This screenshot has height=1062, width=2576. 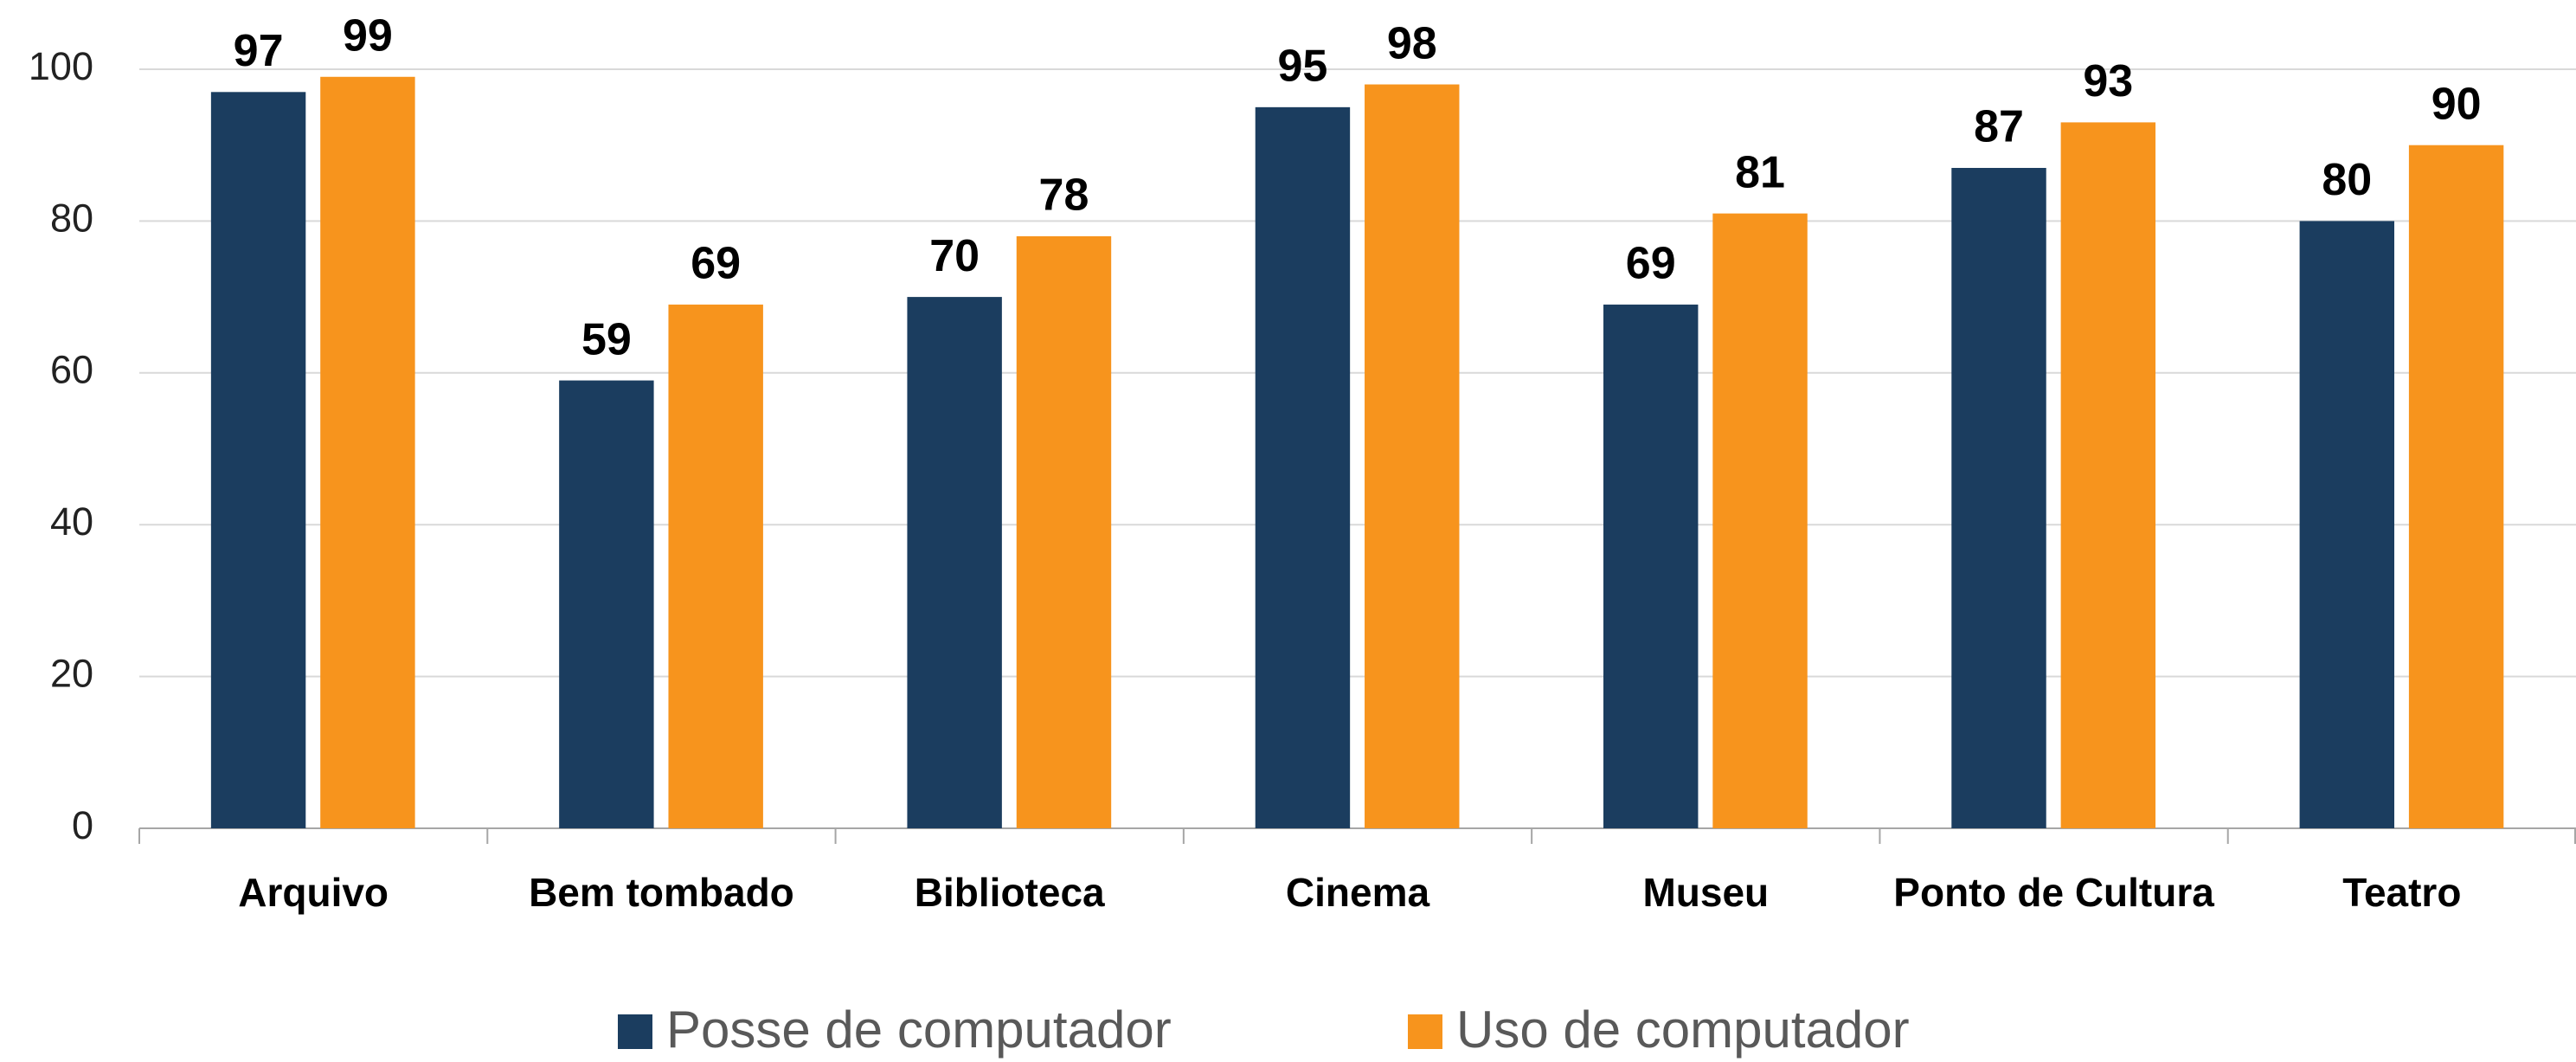 What do you see at coordinates (83, 825) in the screenshot?
I see `y-tick-label: 0` at bounding box center [83, 825].